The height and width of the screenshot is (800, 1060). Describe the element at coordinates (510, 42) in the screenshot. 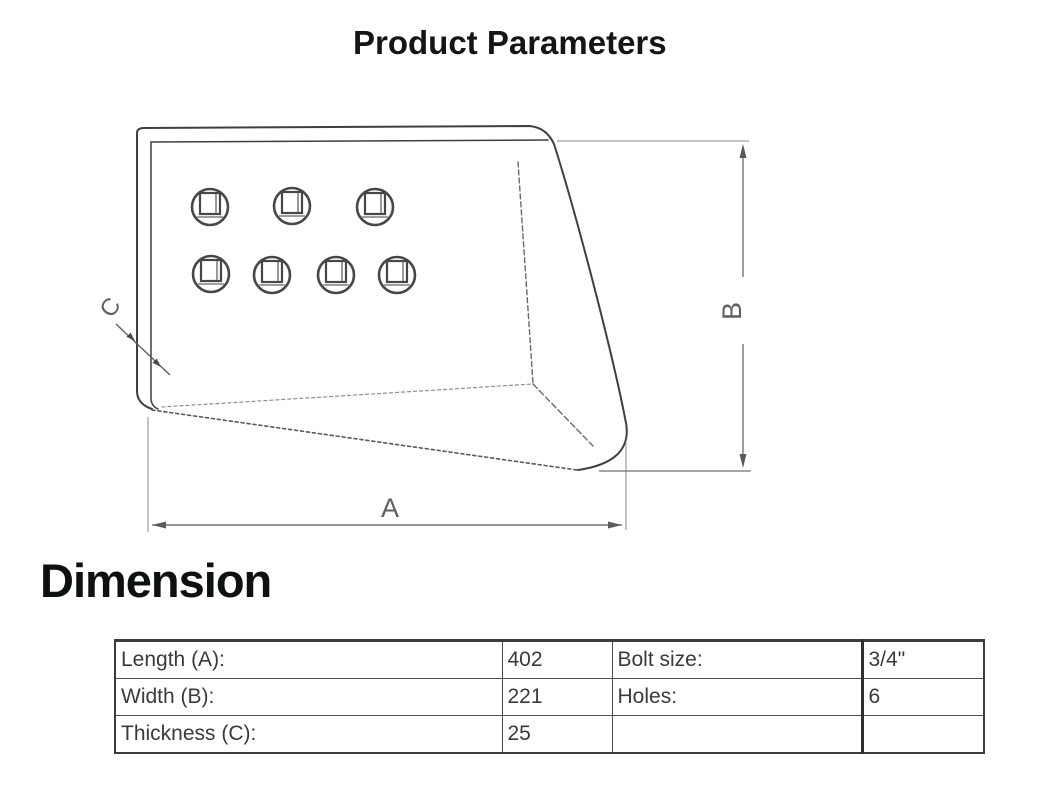

I see `page-title: Product Parameters` at that location.